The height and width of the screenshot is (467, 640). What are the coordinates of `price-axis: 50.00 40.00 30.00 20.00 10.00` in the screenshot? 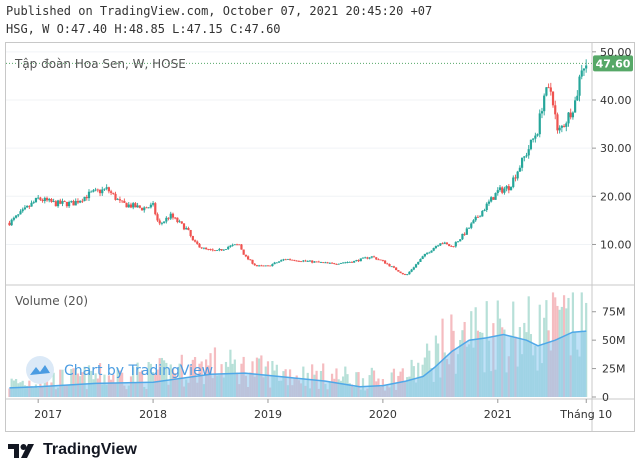 It's located at (612, 149).